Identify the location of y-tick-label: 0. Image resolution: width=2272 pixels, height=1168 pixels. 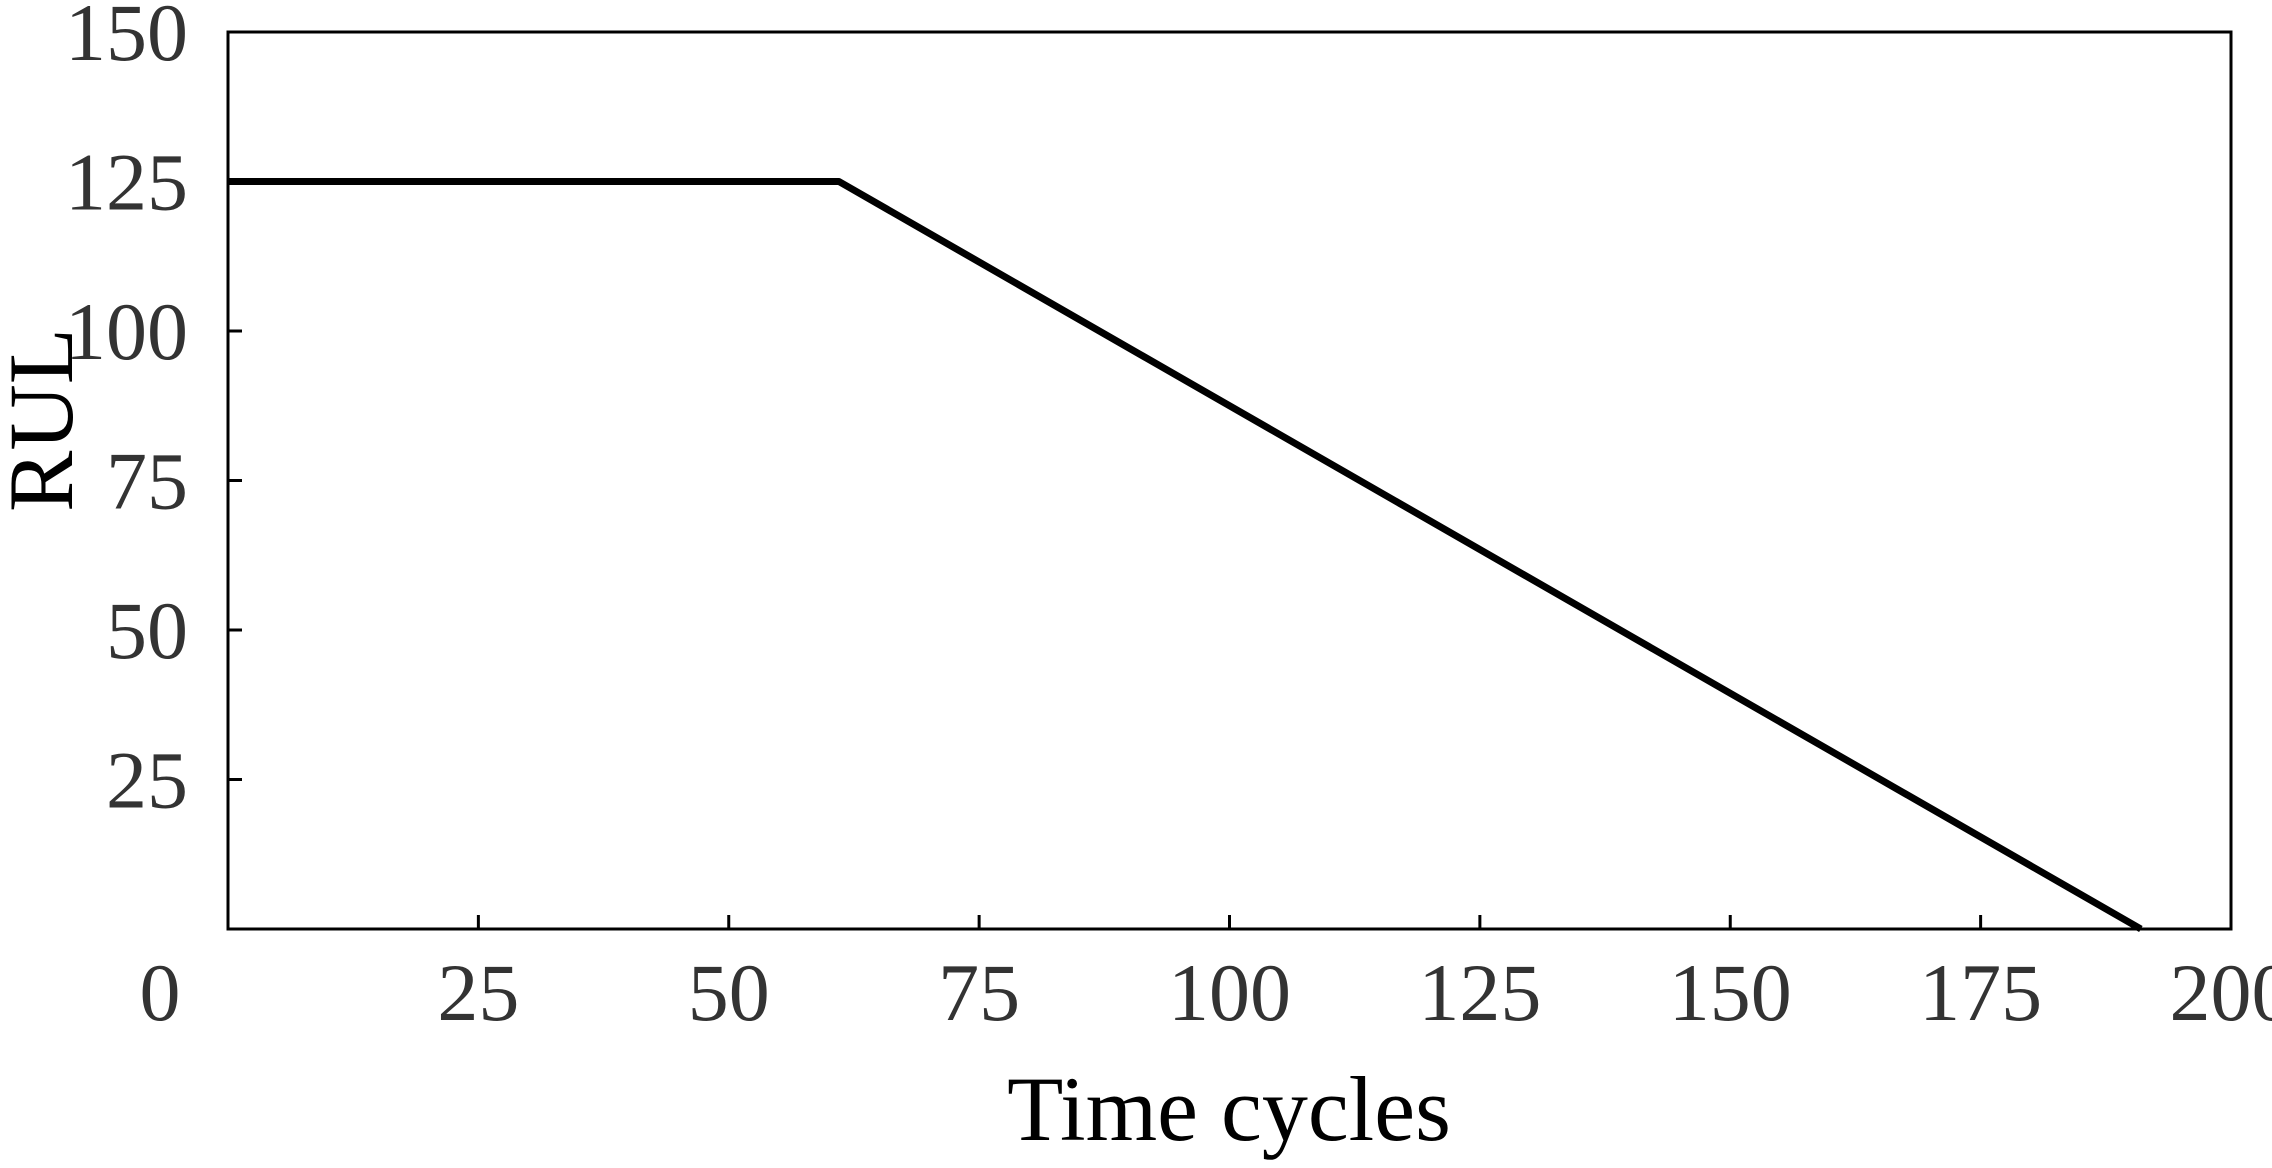
(160, 992).